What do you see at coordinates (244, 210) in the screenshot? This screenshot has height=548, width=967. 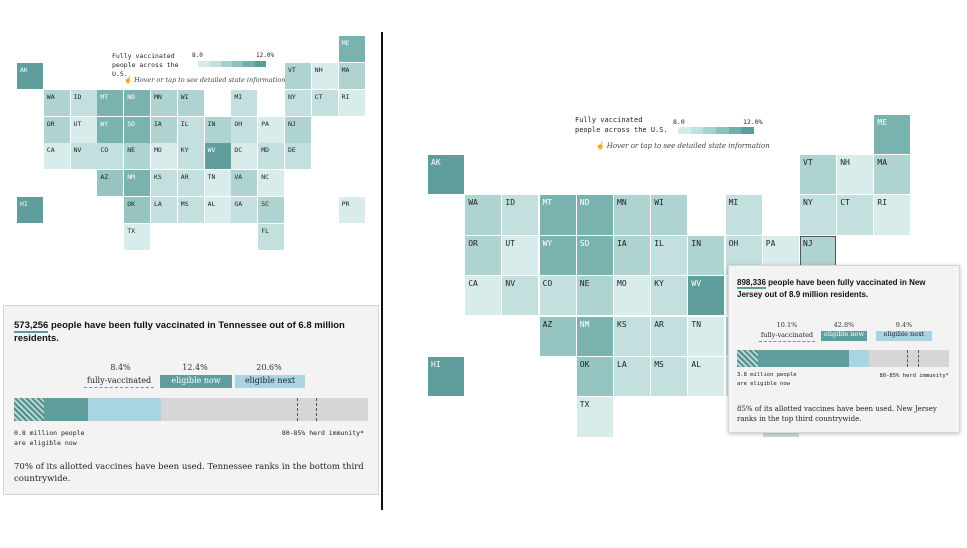 I see `state-tile-ga: GA` at bounding box center [244, 210].